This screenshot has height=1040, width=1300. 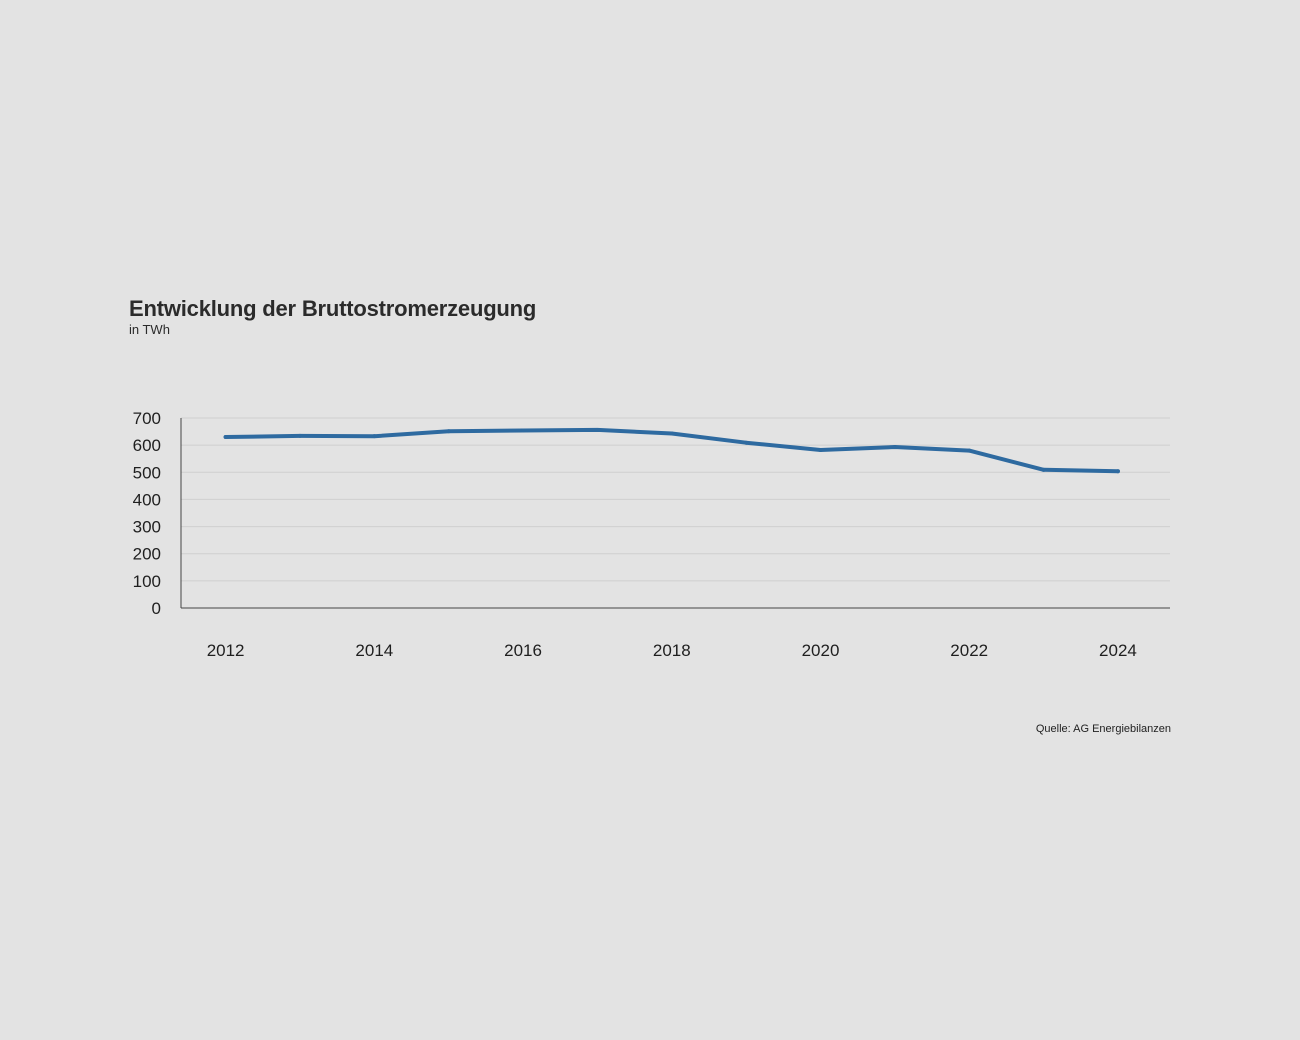 What do you see at coordinates (147, 527) in the screenshot?
I see `y-tick-label: 300` at bounding box center [147, 527].